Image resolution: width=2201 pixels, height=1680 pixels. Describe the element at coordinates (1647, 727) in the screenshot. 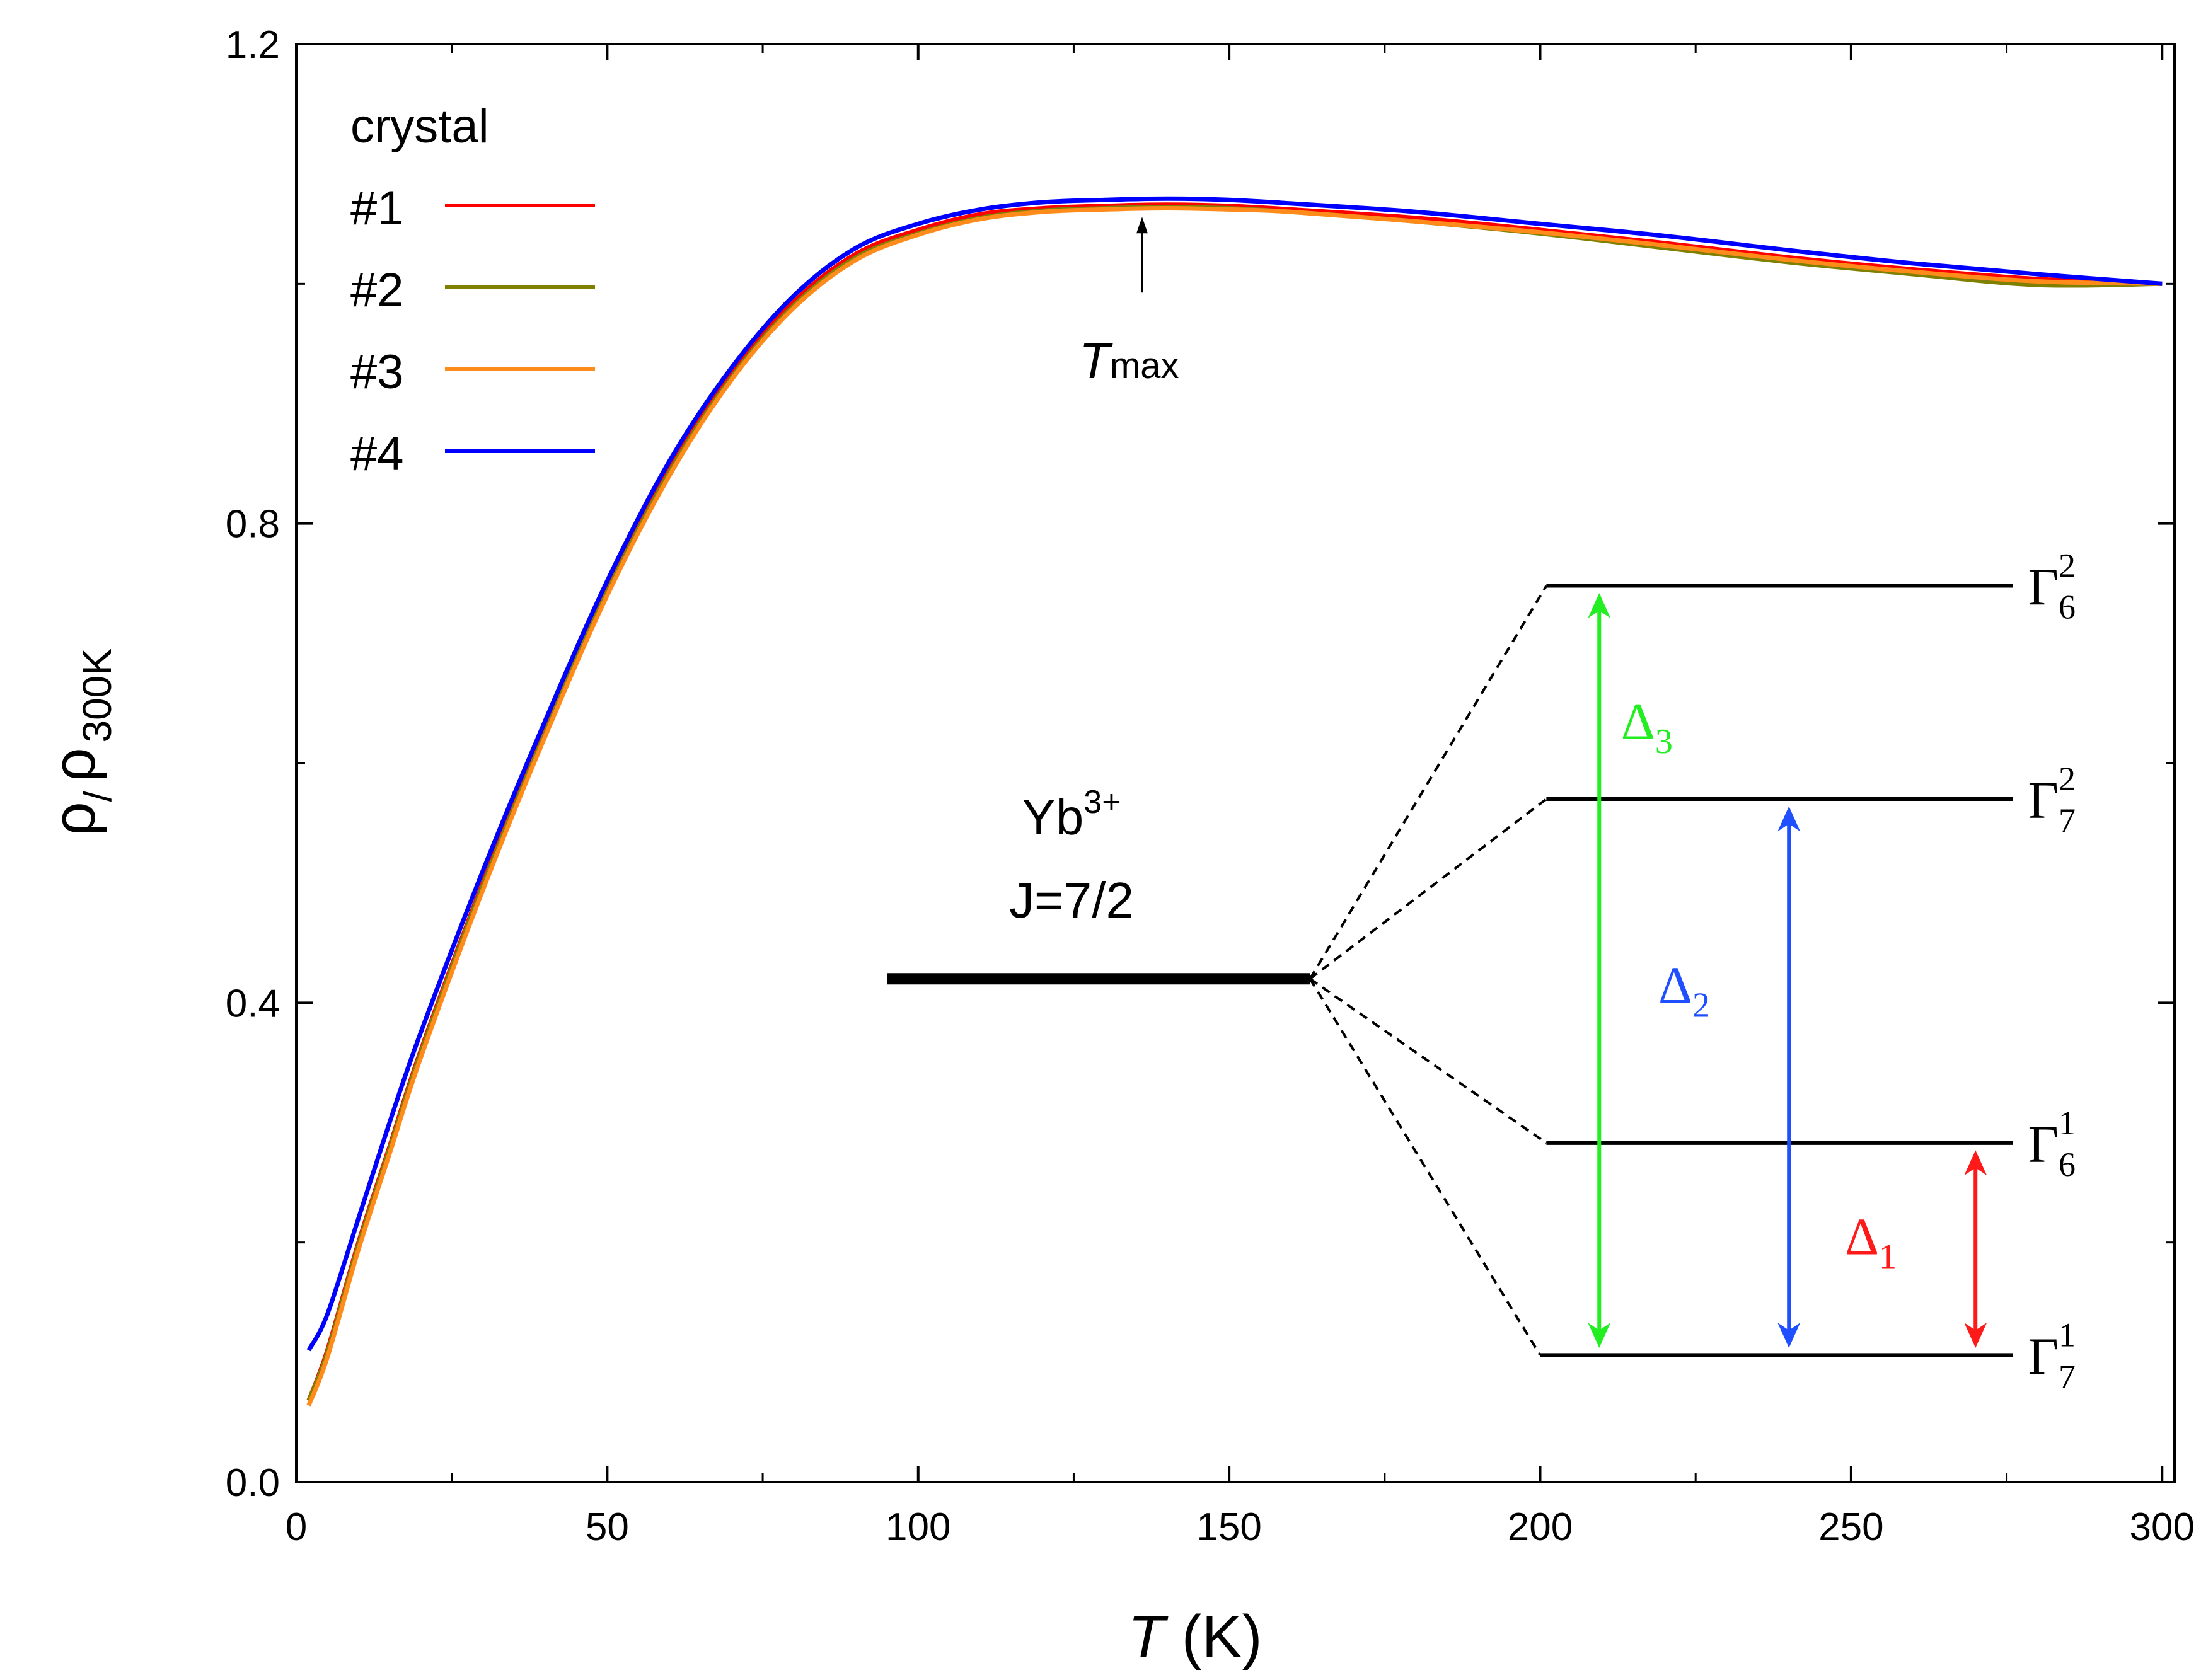

I see `gap-label-1: Δ3` at that location.